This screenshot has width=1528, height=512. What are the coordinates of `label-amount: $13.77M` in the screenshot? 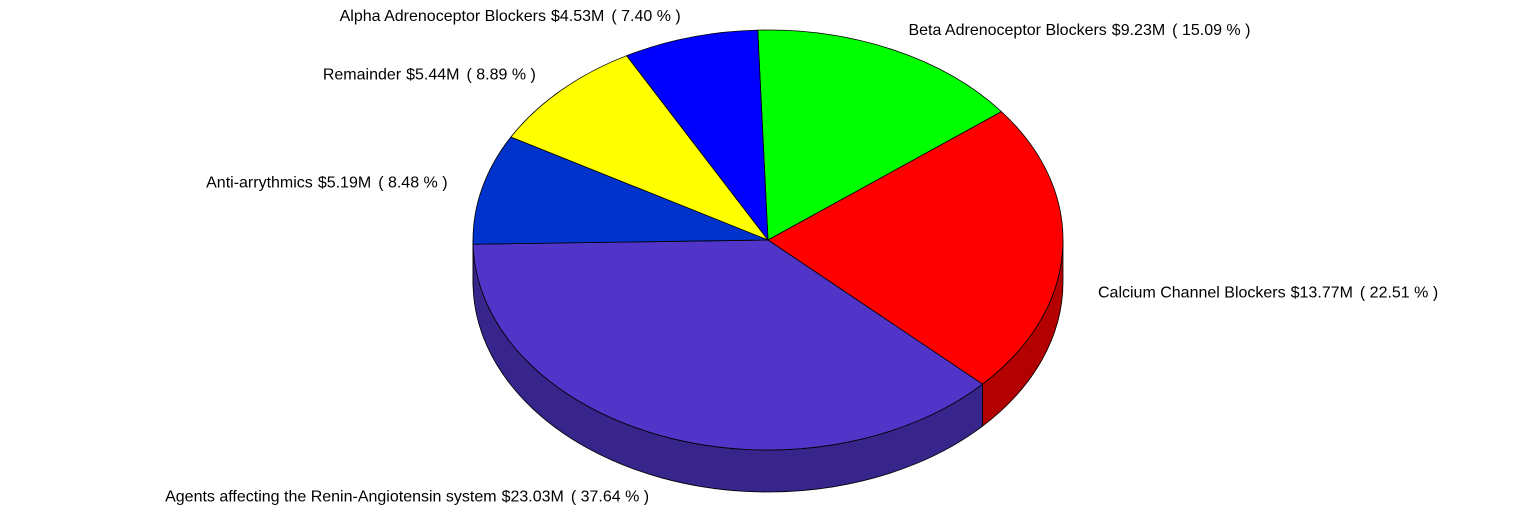 It's located at (1322, 293).